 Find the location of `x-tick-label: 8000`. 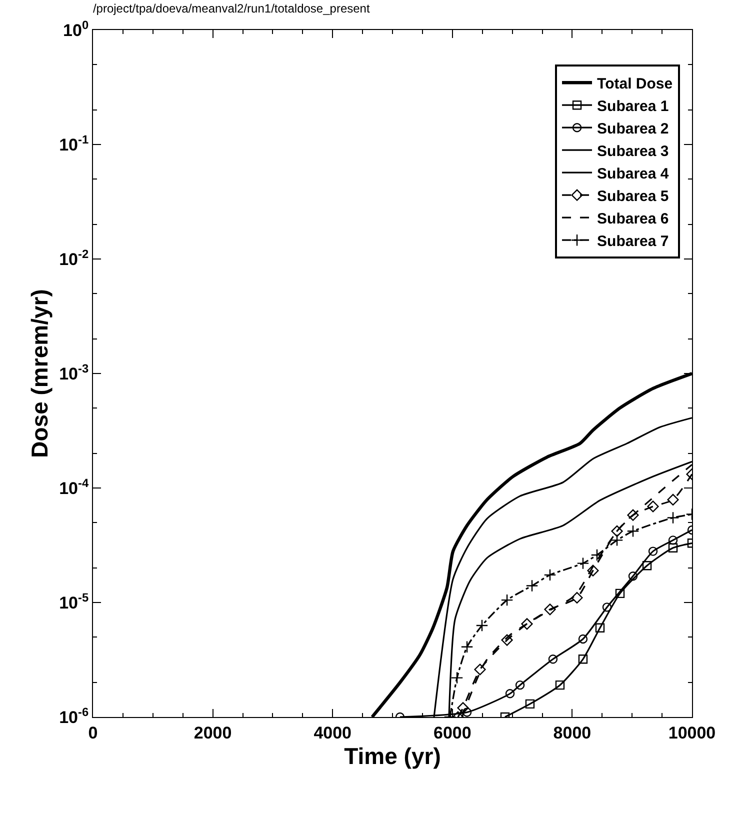

x-tick-label: 8000 is located at coordinates (572, 732).